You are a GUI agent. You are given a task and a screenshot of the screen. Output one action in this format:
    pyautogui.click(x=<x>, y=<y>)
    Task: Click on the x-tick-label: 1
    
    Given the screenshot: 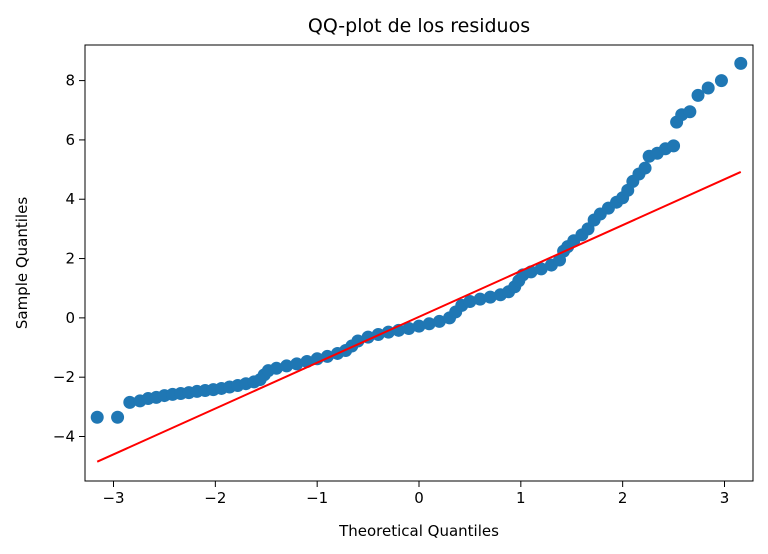 What is the action you would take?
    pyautogui.click(x=521, y=498)
    